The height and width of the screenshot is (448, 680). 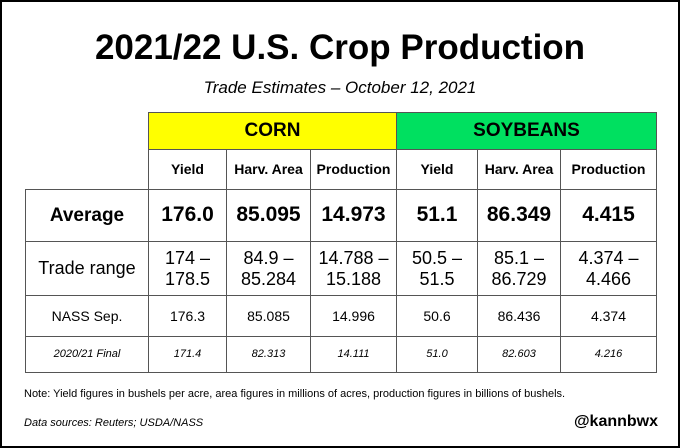 What do you see at coordinates (340, 87) in the screenshot?
I see `subtitle: Trade Estimates – October 12, 2021` at bounding box center [340, 87].